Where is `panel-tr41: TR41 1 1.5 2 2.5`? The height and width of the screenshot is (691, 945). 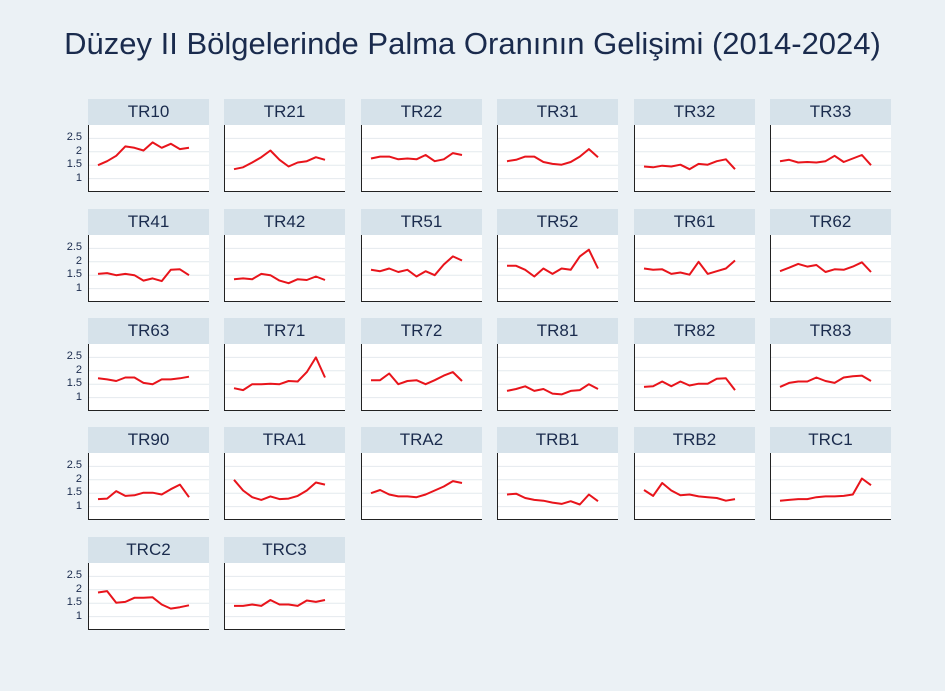
panel-tr41: TR41 1 1.5 2 2.5 is located at coordinates (138, 255).